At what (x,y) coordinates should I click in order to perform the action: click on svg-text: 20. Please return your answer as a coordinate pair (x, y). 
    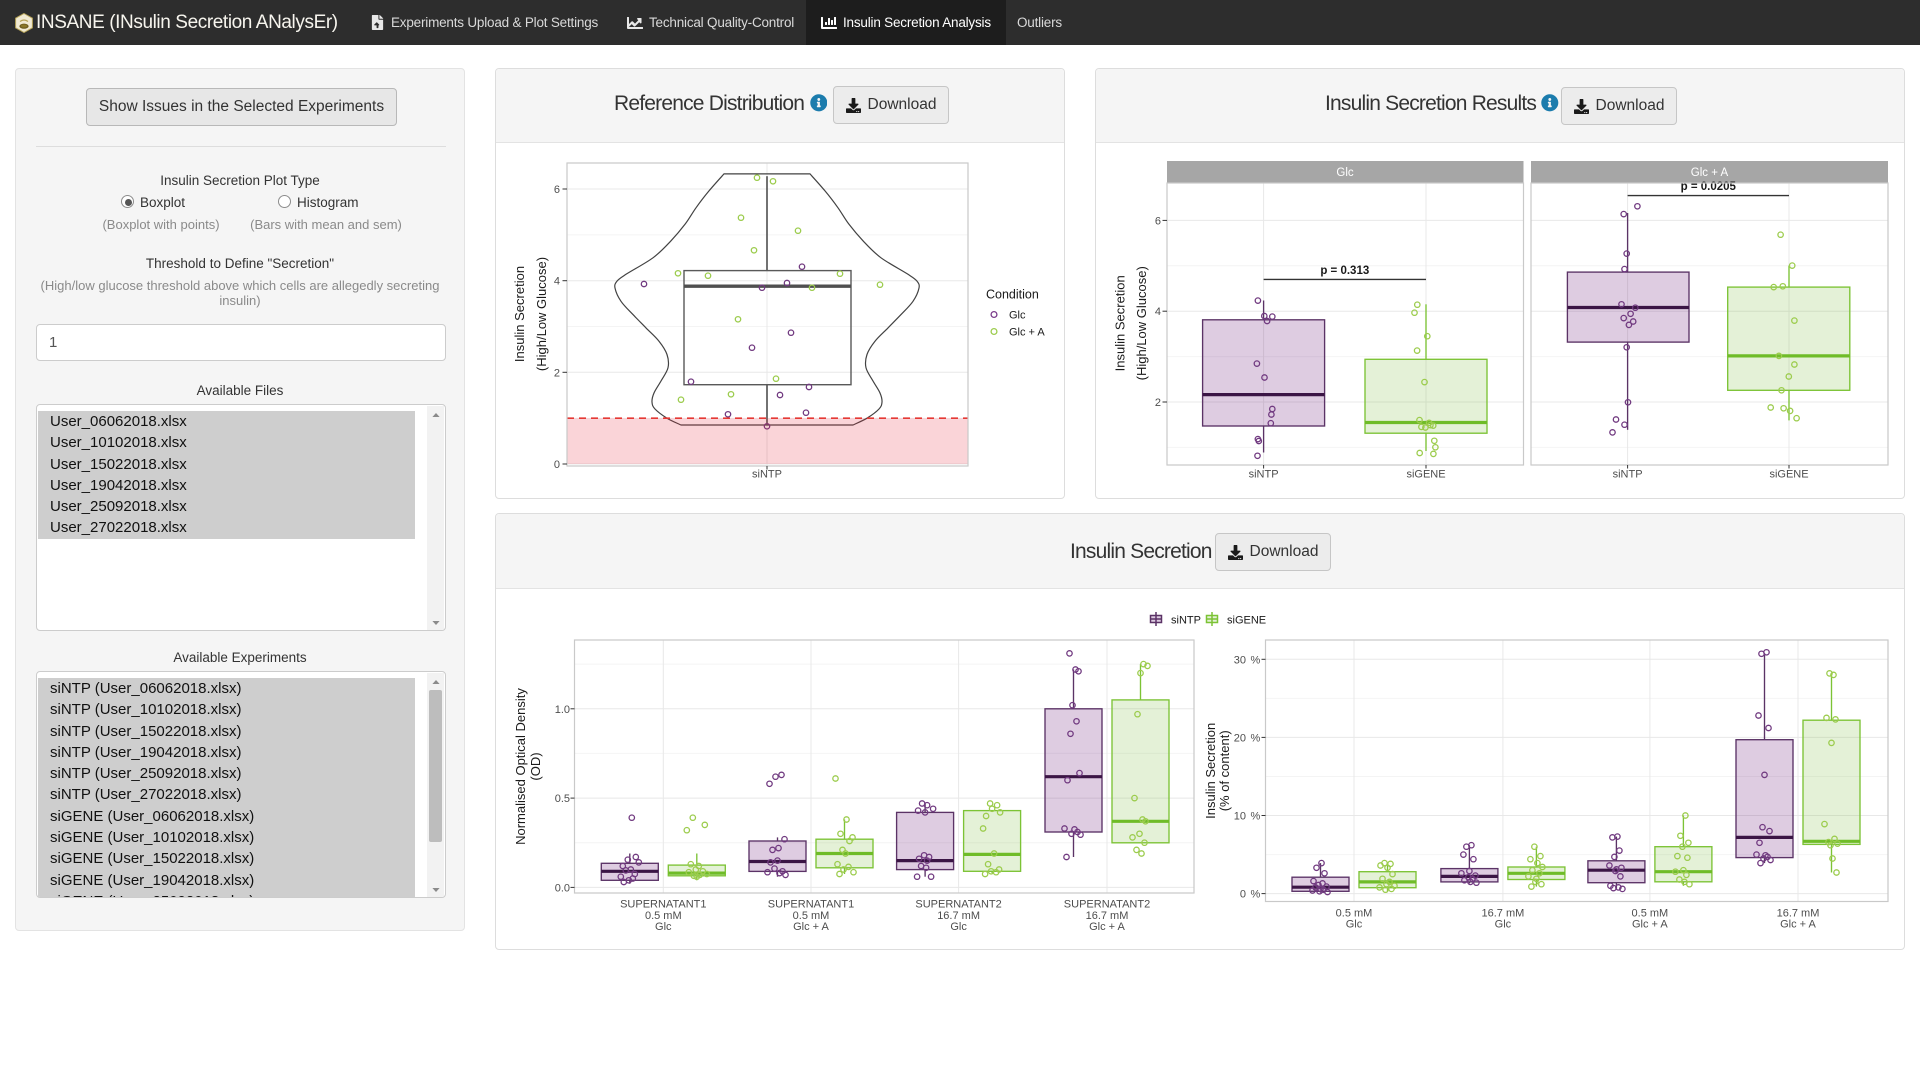
    Looking at the image, I should click on (1240, 738).